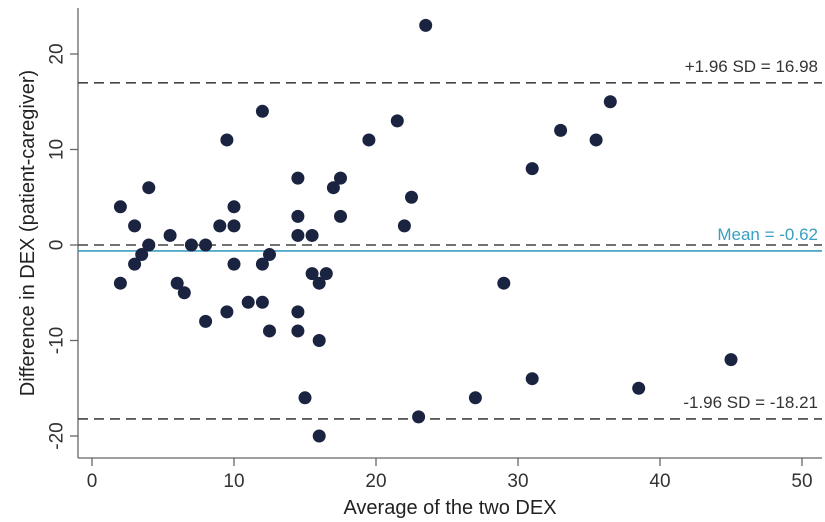  Describe the element at coordinates (659, 481) in the screenshot. I see `x-tick-label: 40` at that location.